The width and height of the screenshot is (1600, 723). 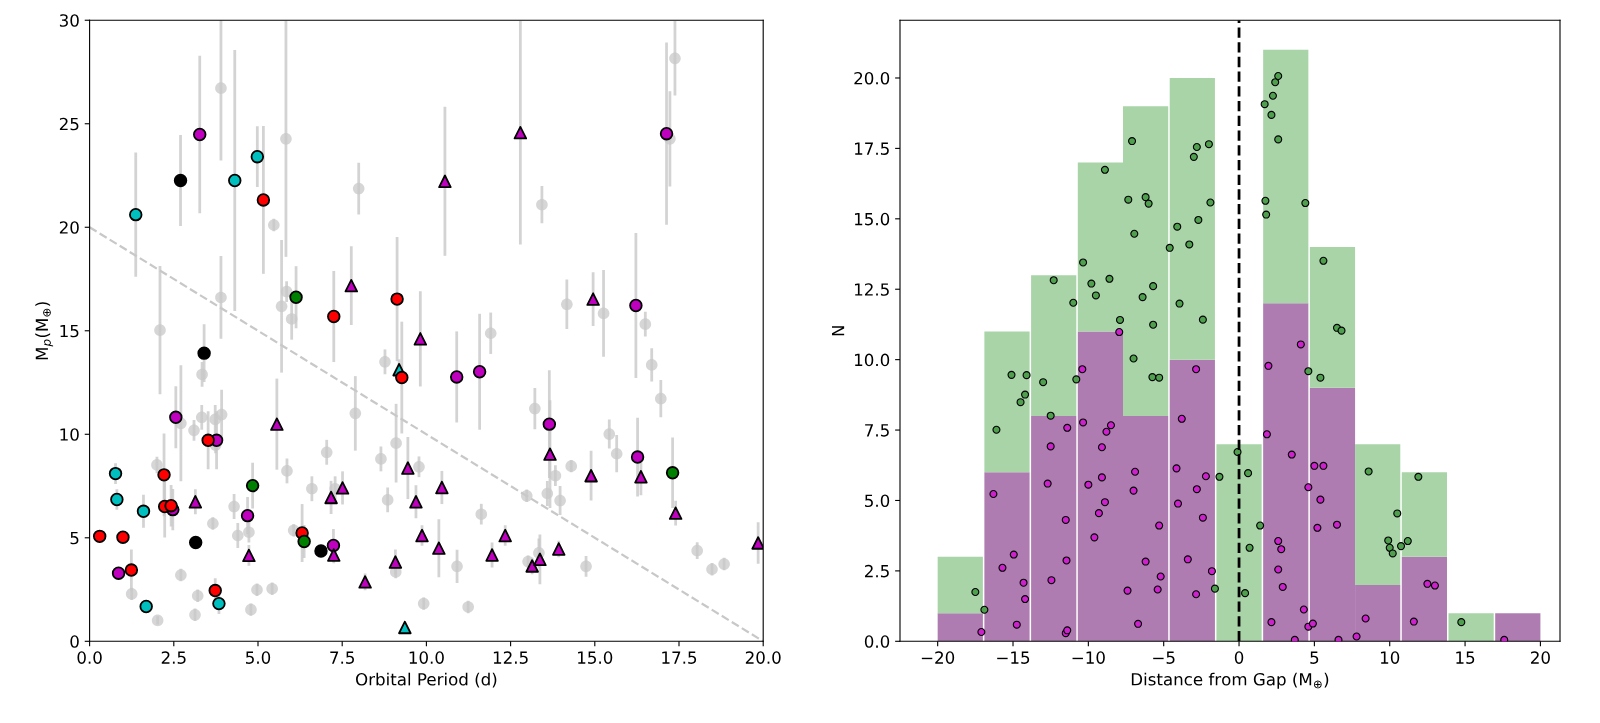 What do you see at coordinates (1013, 657) in the screenshot?
I see `x-tick-label: −15` at bounding box center [1013, 657].